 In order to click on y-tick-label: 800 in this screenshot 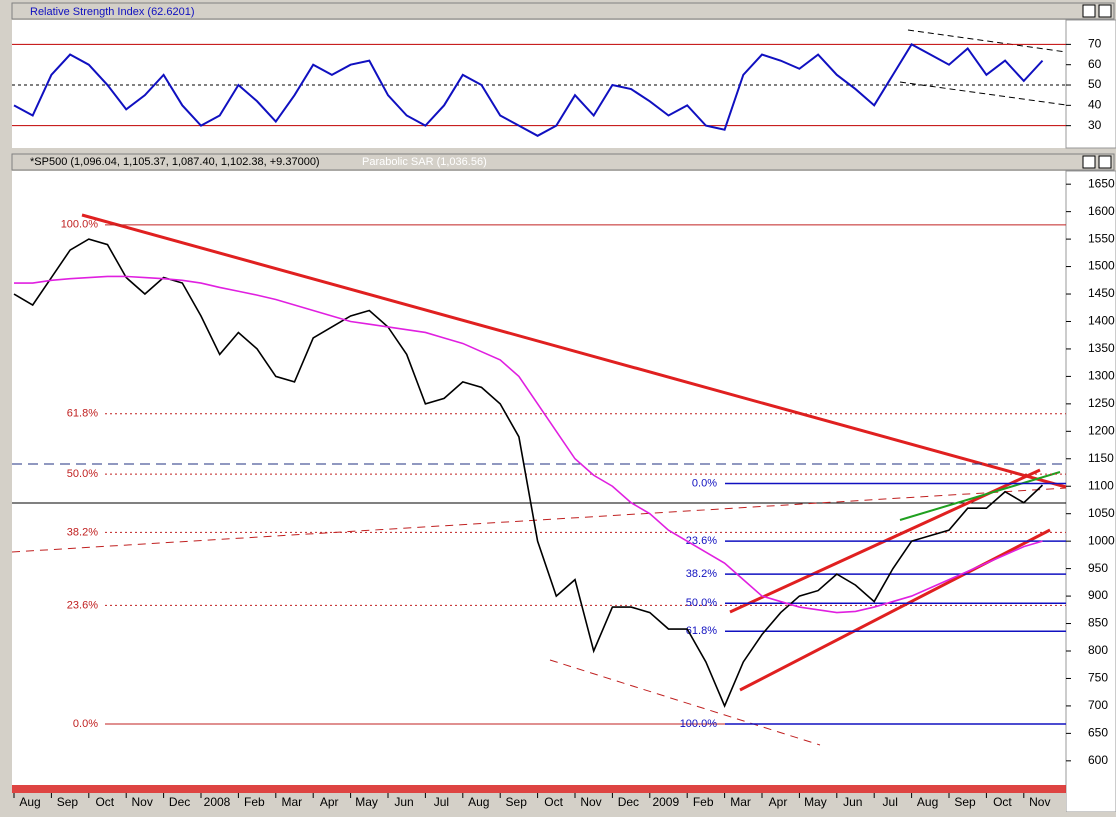, I will do `click(1098, 650)`.